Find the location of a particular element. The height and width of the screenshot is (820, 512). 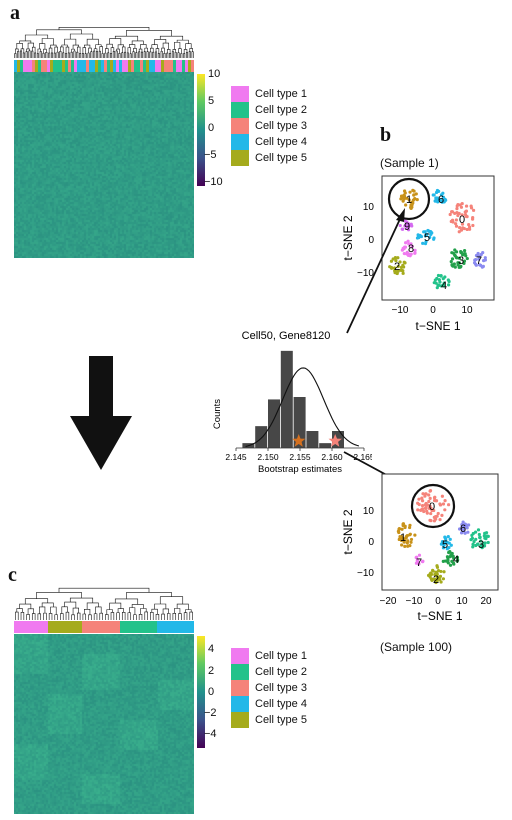

y-axis-label: t−SNE 2 is located at coordinates (348, 531).